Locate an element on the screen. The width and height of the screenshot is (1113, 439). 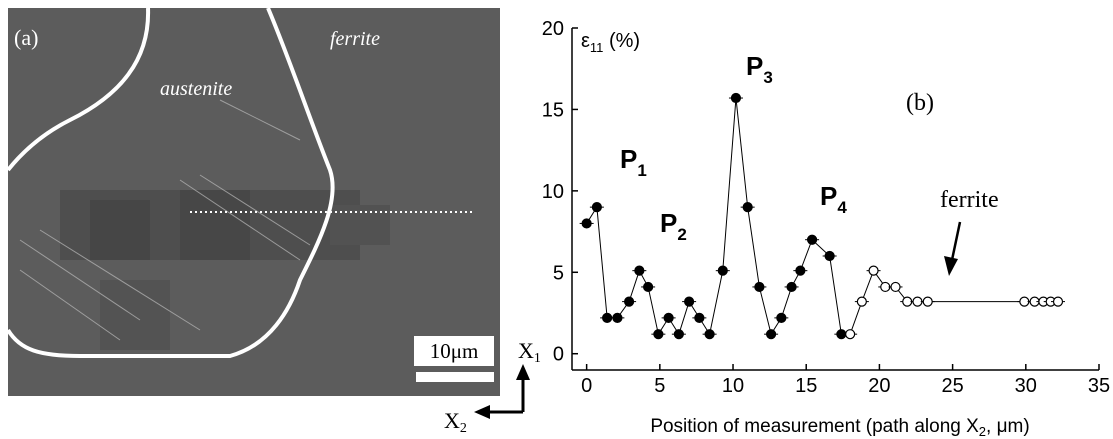
x-tick-label: 5 is located at coordinates (659, 386).